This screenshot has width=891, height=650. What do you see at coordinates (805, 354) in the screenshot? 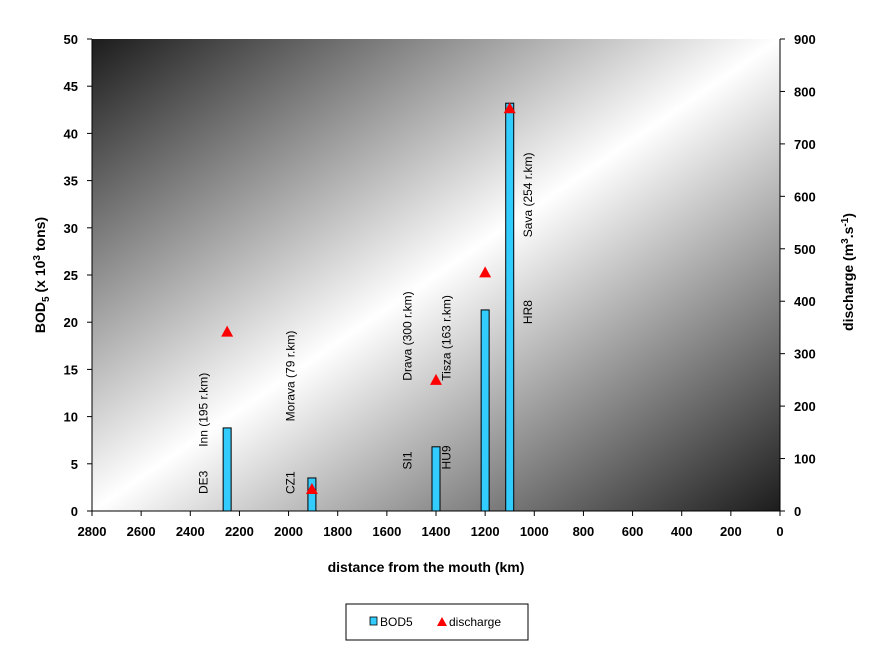
I see `y2-tick-label: 300` at bounding box center [805, 354].